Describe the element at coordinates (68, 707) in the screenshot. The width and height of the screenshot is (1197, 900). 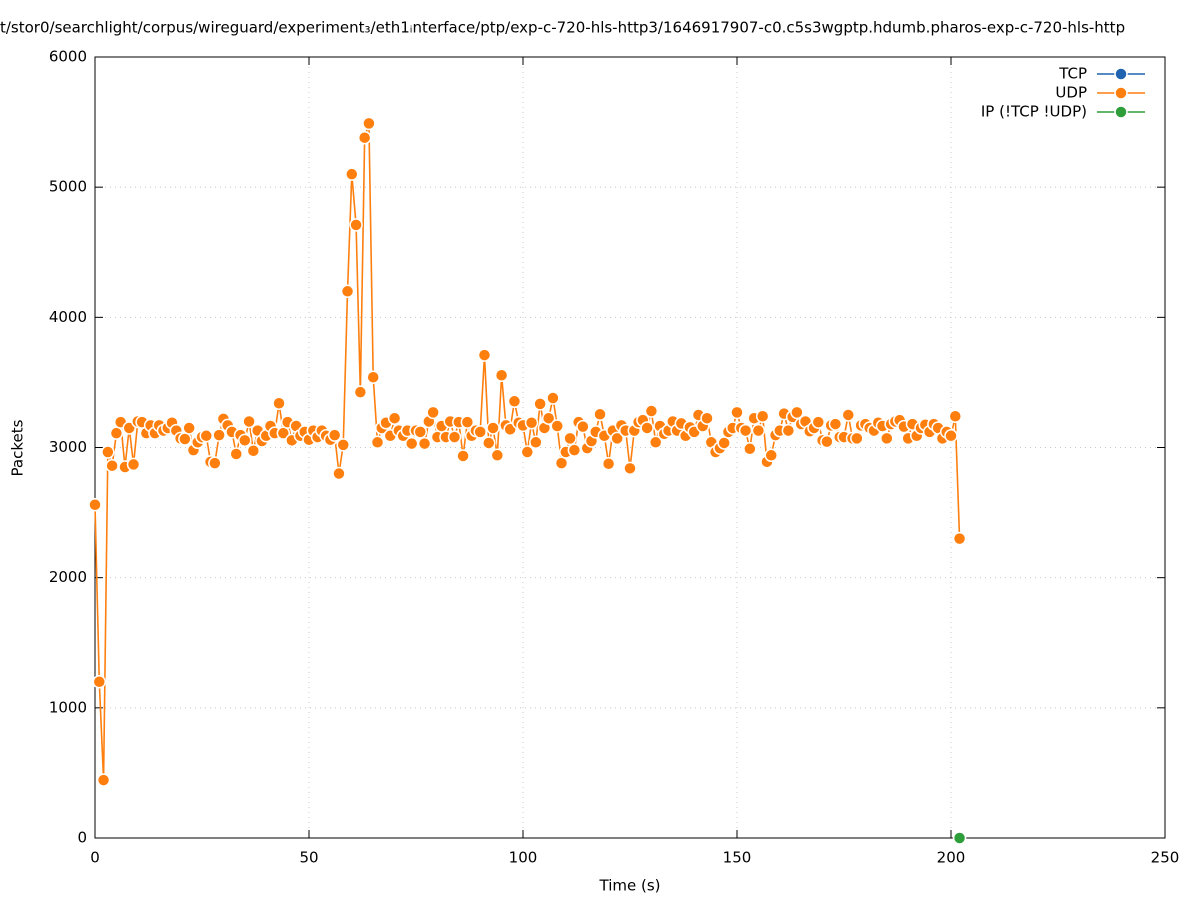
I see `y-tick-label: 1000` at that location.